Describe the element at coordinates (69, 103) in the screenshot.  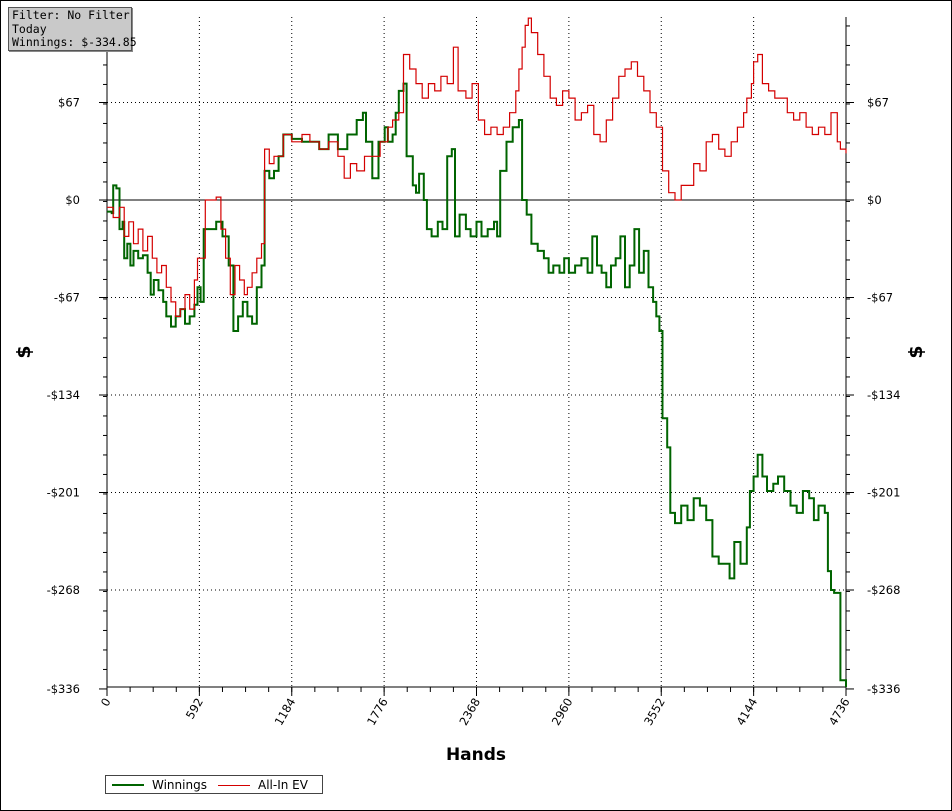
I see `y-tick-label-left: $67` at that location.